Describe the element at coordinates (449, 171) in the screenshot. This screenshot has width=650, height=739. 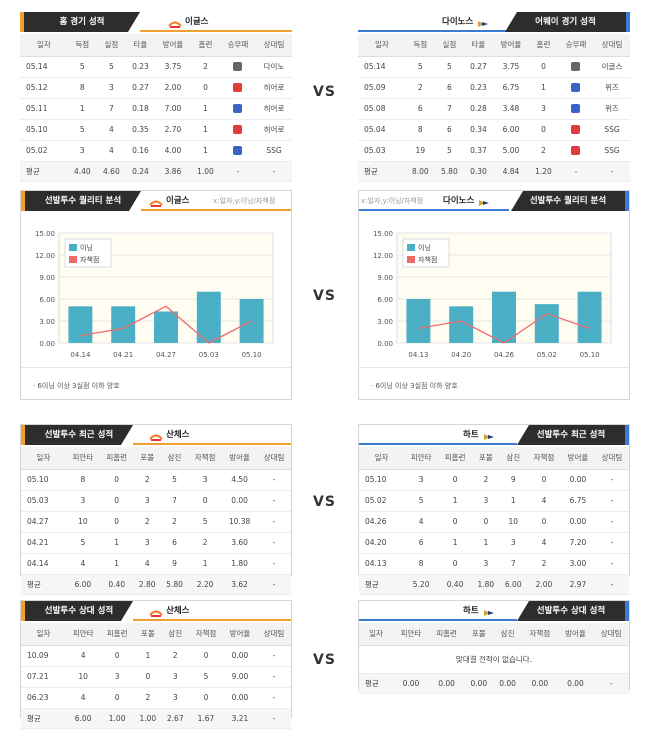
I see `average-cell: 5.80` at that location.